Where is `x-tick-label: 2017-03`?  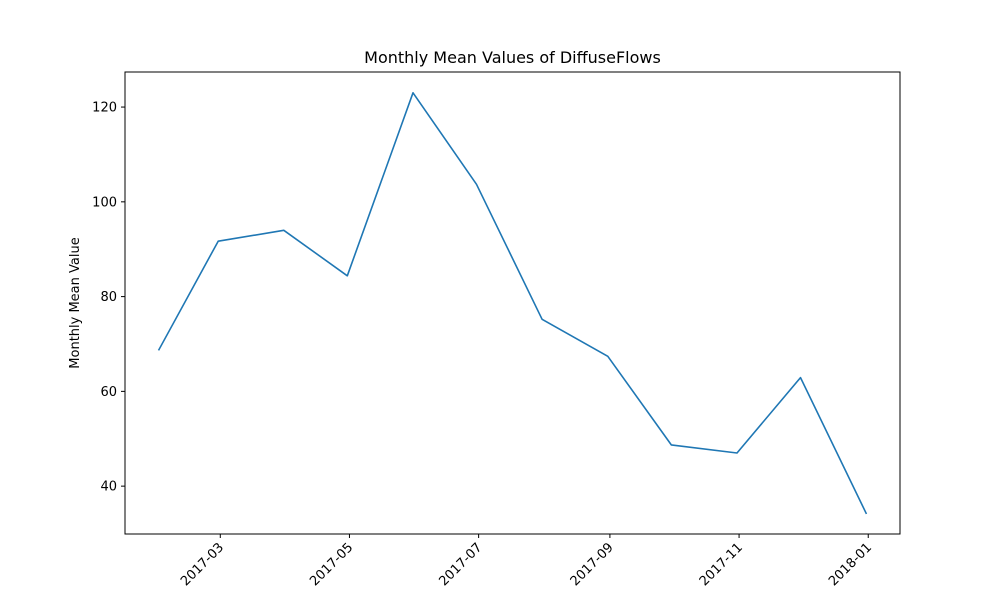
x-tick-label: 2017-03 is located at coordinates (202, 564).